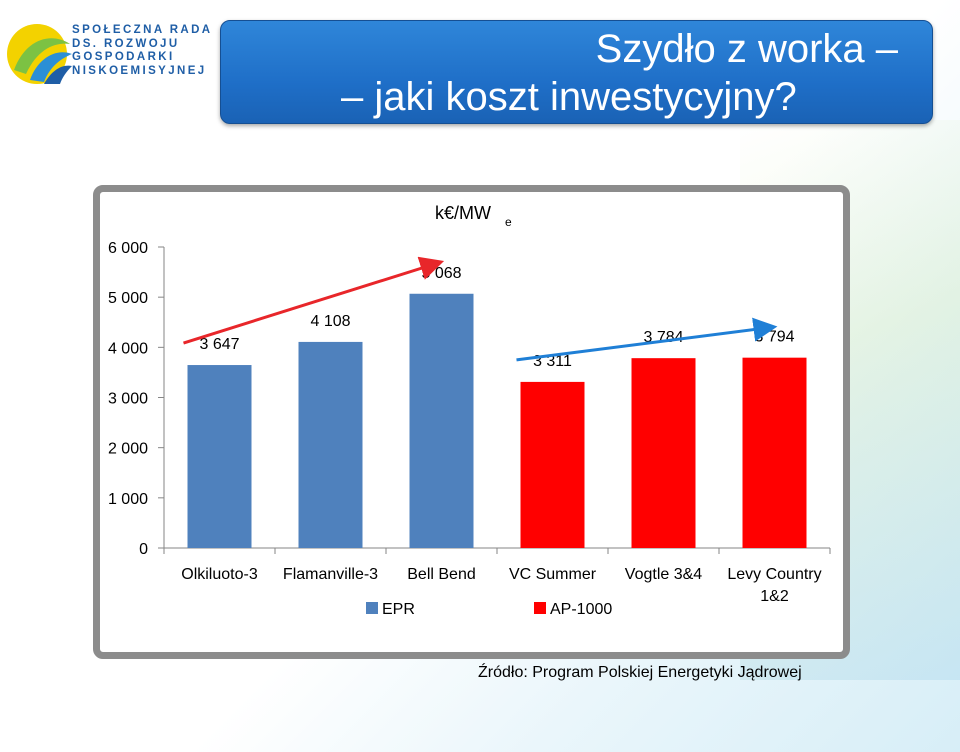 This screenshot has height=752, width=960. What do you see at coordinates (398, 609) in the screenshot?
I see `legend-label: EPR` at bounding box center [398, 609].